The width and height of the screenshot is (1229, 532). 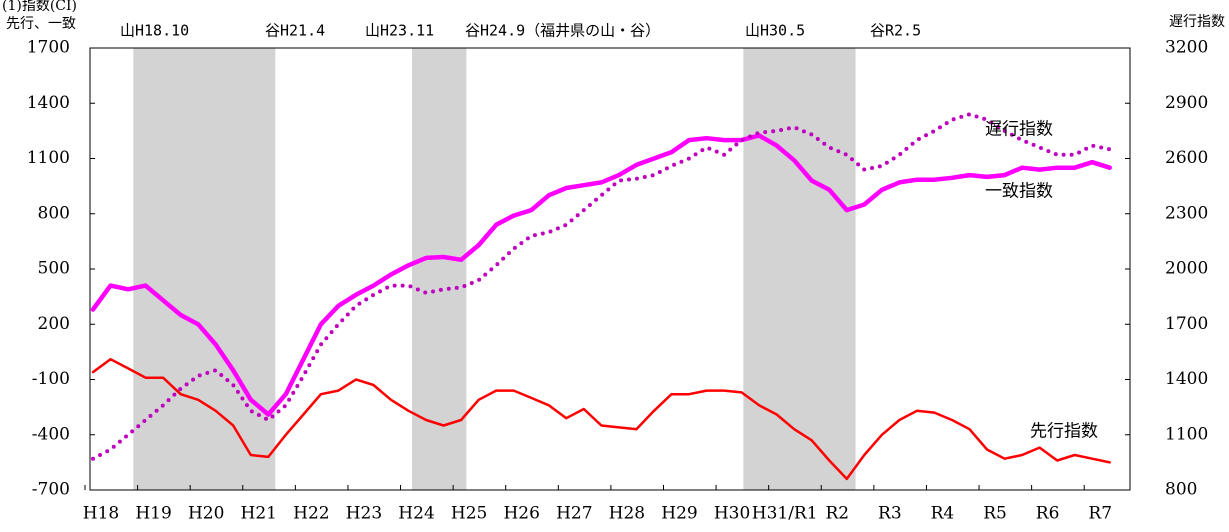 I want to click on x-tick-label: R5, so click(x=995, y=514).